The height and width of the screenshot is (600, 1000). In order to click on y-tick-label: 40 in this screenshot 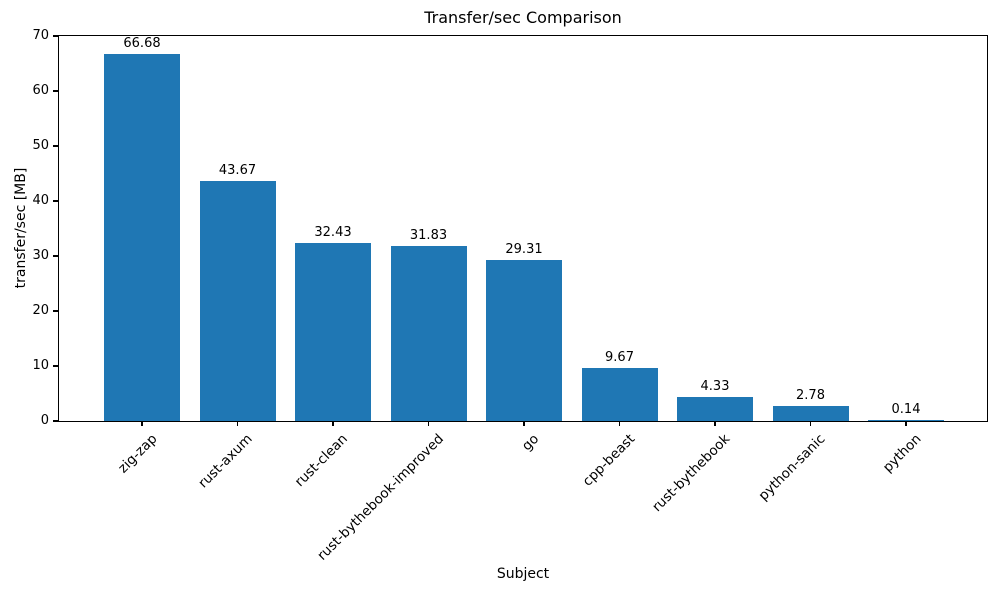, I will do `click(40, 200)`.